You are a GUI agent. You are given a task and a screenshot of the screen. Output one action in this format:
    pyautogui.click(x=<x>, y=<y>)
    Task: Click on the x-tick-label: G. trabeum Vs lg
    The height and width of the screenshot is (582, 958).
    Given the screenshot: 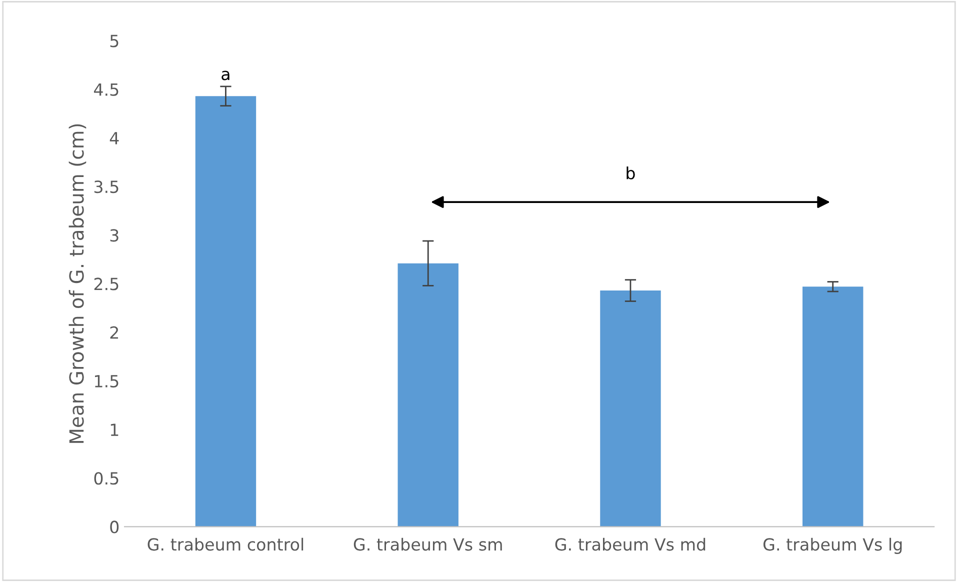 What is the action you would take?
    pyautogui.click(x=832, y=546)
    